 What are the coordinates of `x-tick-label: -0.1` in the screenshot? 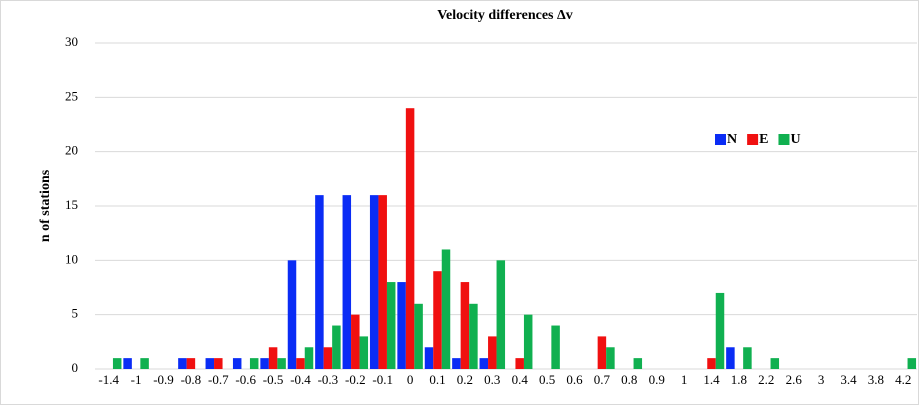 It's located at (382, 379).